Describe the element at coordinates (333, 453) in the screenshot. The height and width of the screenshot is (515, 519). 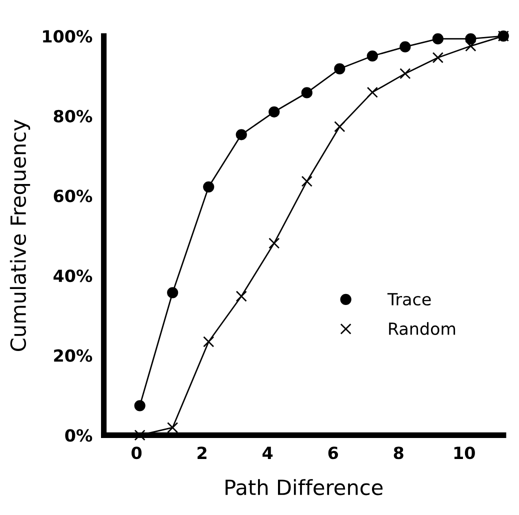
I see `x-tick-label: 6` at that location.